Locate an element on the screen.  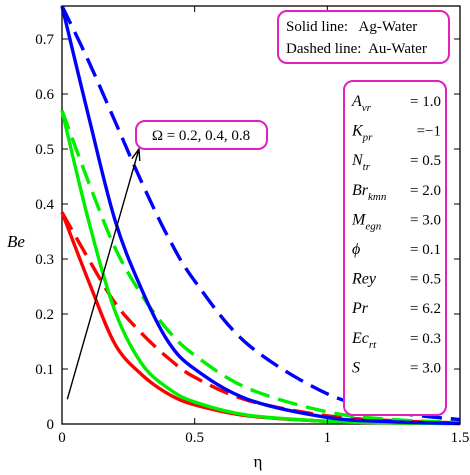
legend-dashed-line: Dashed line: Au-Water is located at coordinates (356, 49).